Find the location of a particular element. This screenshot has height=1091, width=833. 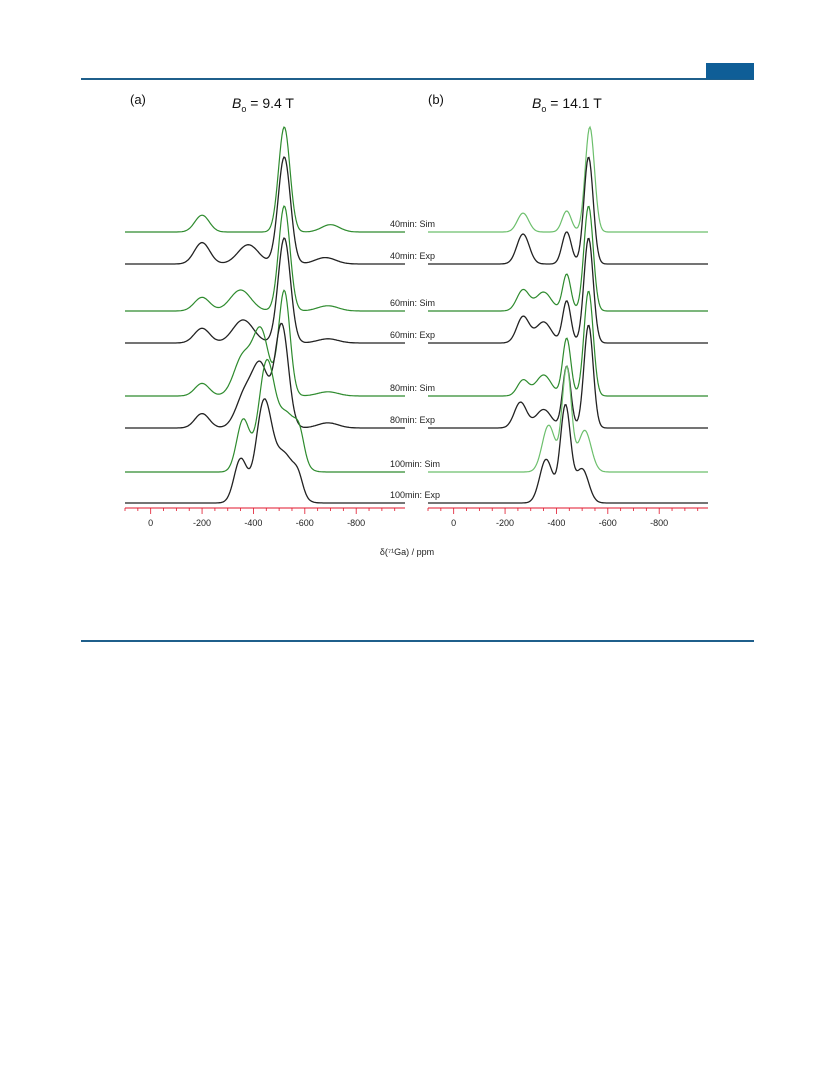

panel-b-x-axis: 0 -200 -400 -600 -800 is located at coordinates (567, 517).